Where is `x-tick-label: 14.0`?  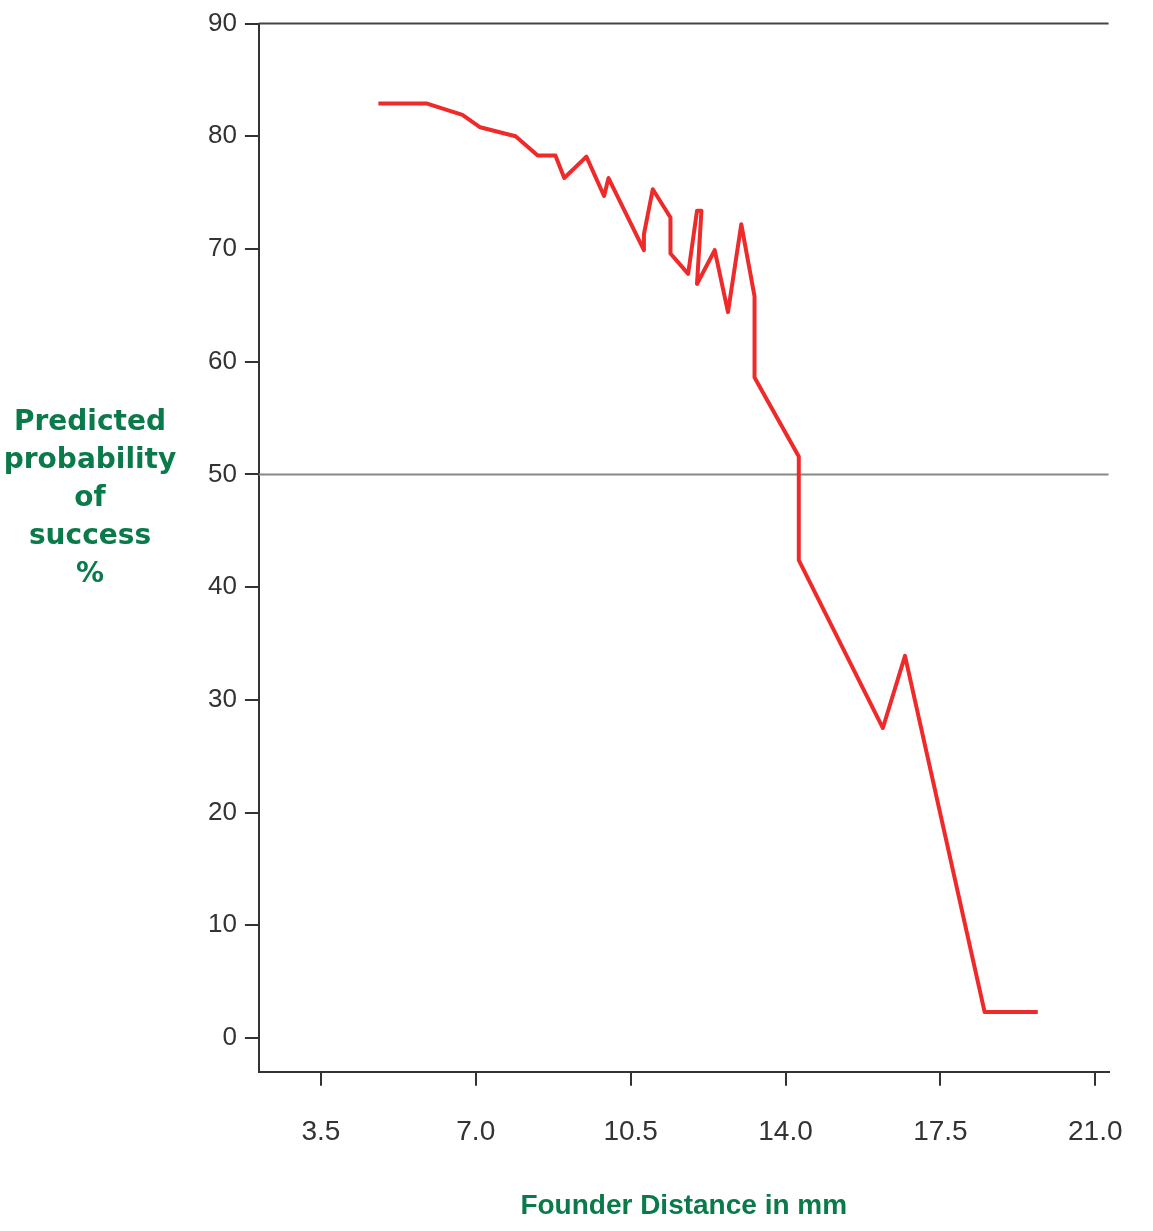 x-tick-label: 14.0 is located at coordinates (785, 1131).